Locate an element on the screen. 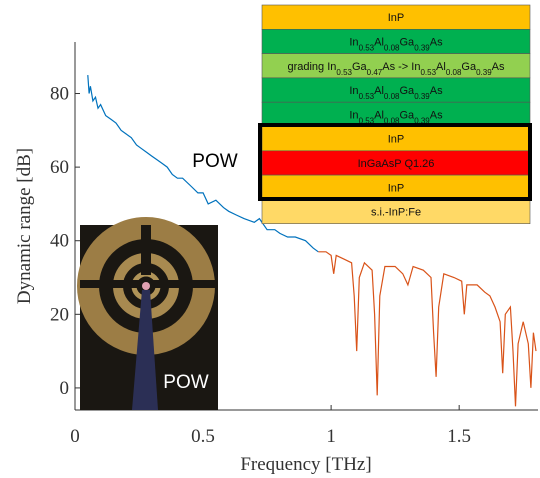 Image resolution: width=540 pixels, height=478 pixels. y-tick-label: 40 is located at coordinates (59, 241).